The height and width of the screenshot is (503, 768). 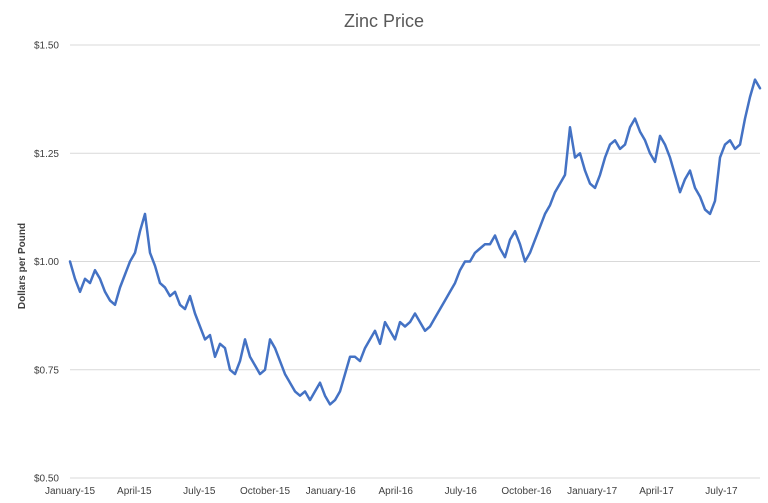 What do you see at coordinates (656, 491) in the screenshot?
I see `x-tick-label: April-17` at bounding box center [656, 491].